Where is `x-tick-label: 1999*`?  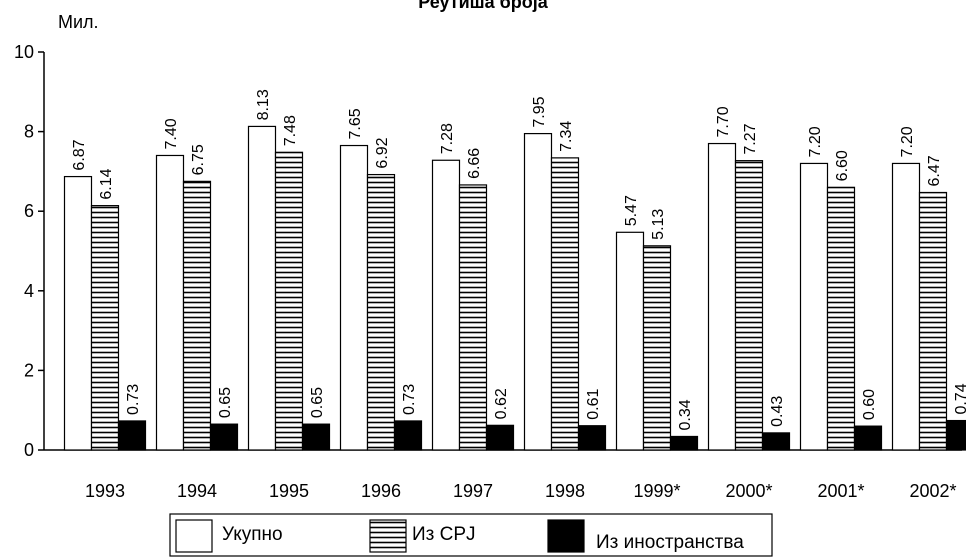
x-tick-label: 1999* is located at coordinates (656, 491).